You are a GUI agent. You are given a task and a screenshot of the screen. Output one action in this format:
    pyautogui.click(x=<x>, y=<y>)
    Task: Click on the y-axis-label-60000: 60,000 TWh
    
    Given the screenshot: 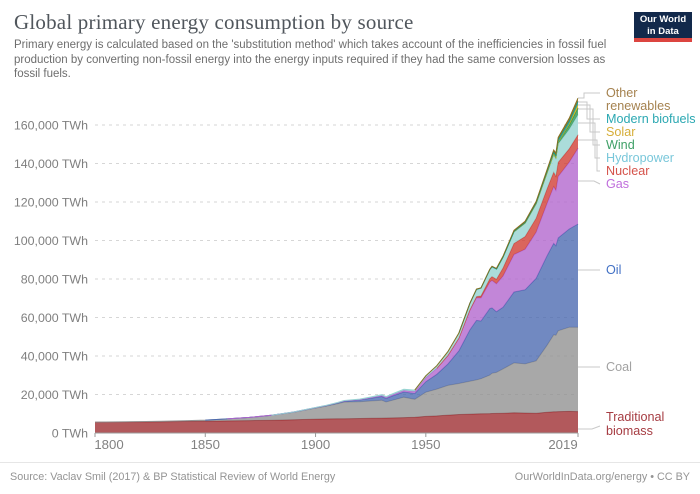 What is the action you would take?
    pyautogui.click(x=54, y=318)
    